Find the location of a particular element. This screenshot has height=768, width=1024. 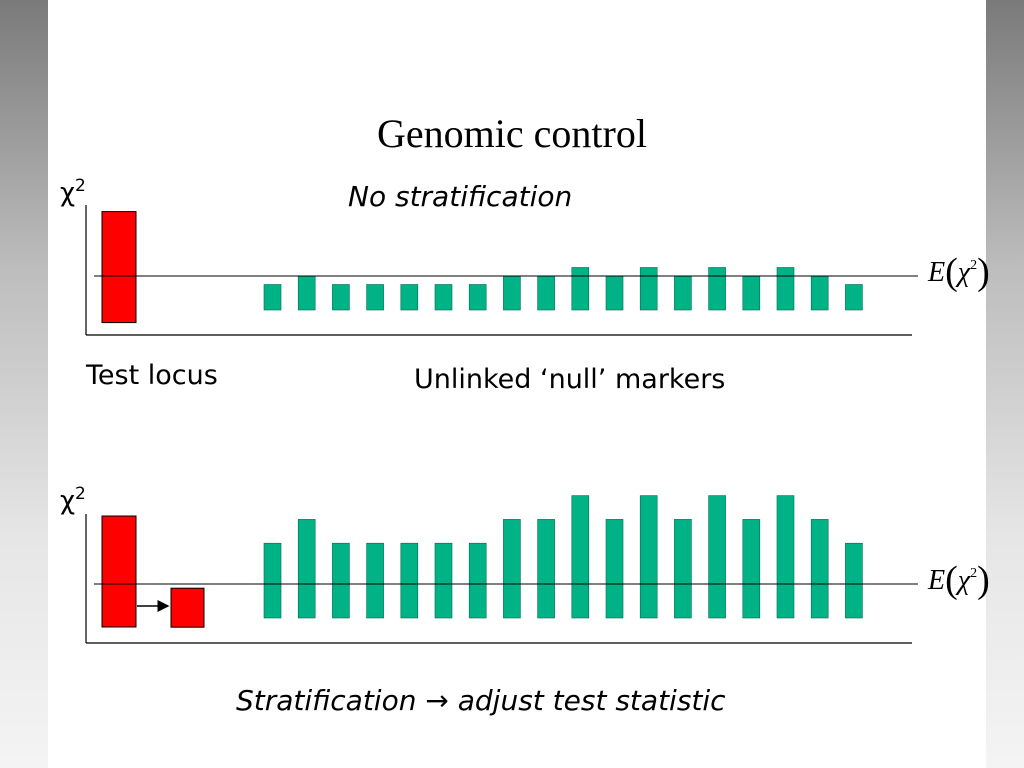

bottom-adjusted-locus-bar is located at coordinates (187, 607).